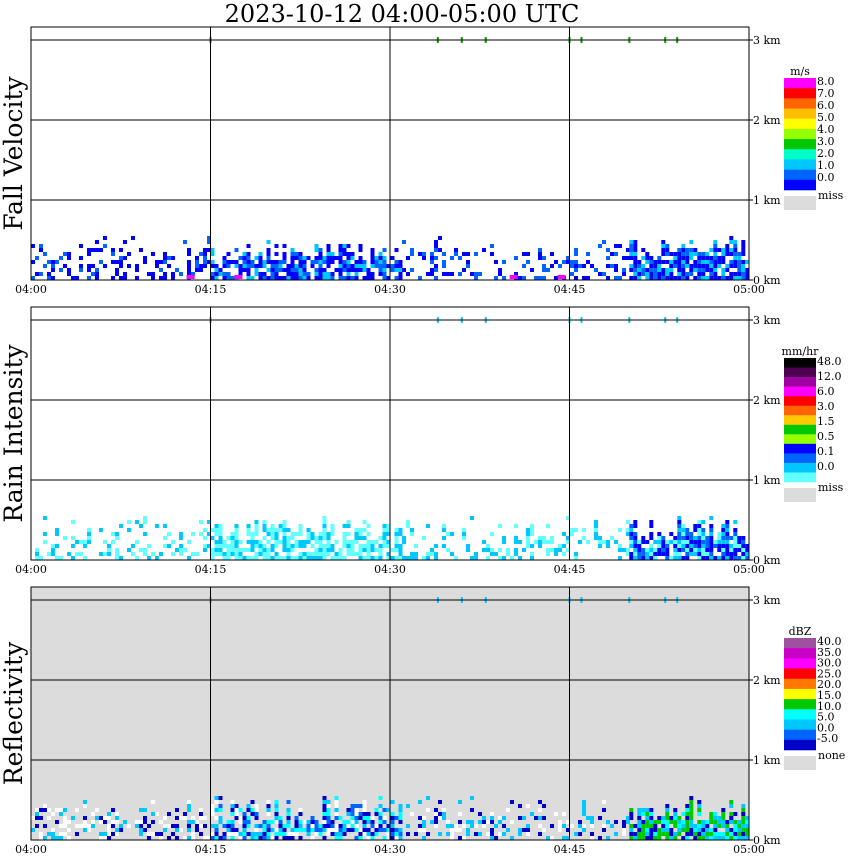 Image resolution: width=850 pixels, height=868 pixels. What do you see at coordinates (829, 695) in the screenshot?
I see `legend-label: 15.0` at bounding box center [829, 695].